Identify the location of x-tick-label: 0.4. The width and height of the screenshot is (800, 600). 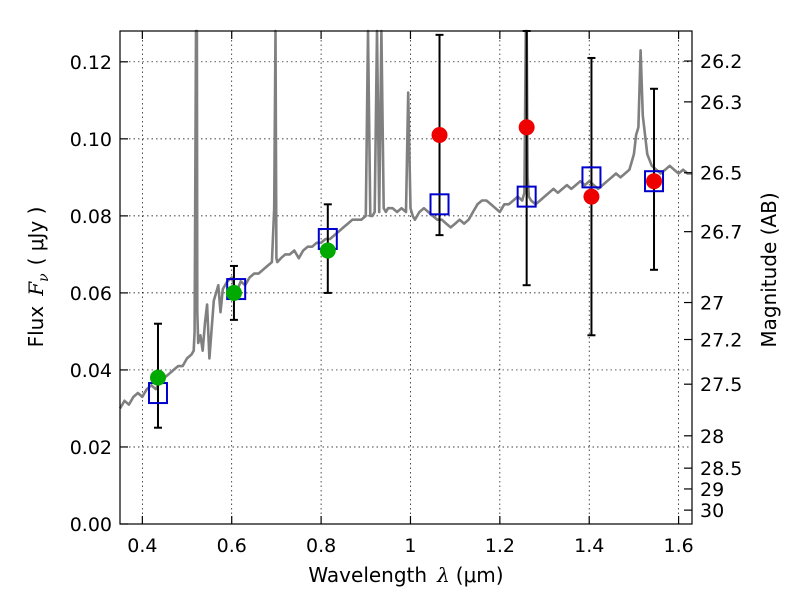
(142, 546).